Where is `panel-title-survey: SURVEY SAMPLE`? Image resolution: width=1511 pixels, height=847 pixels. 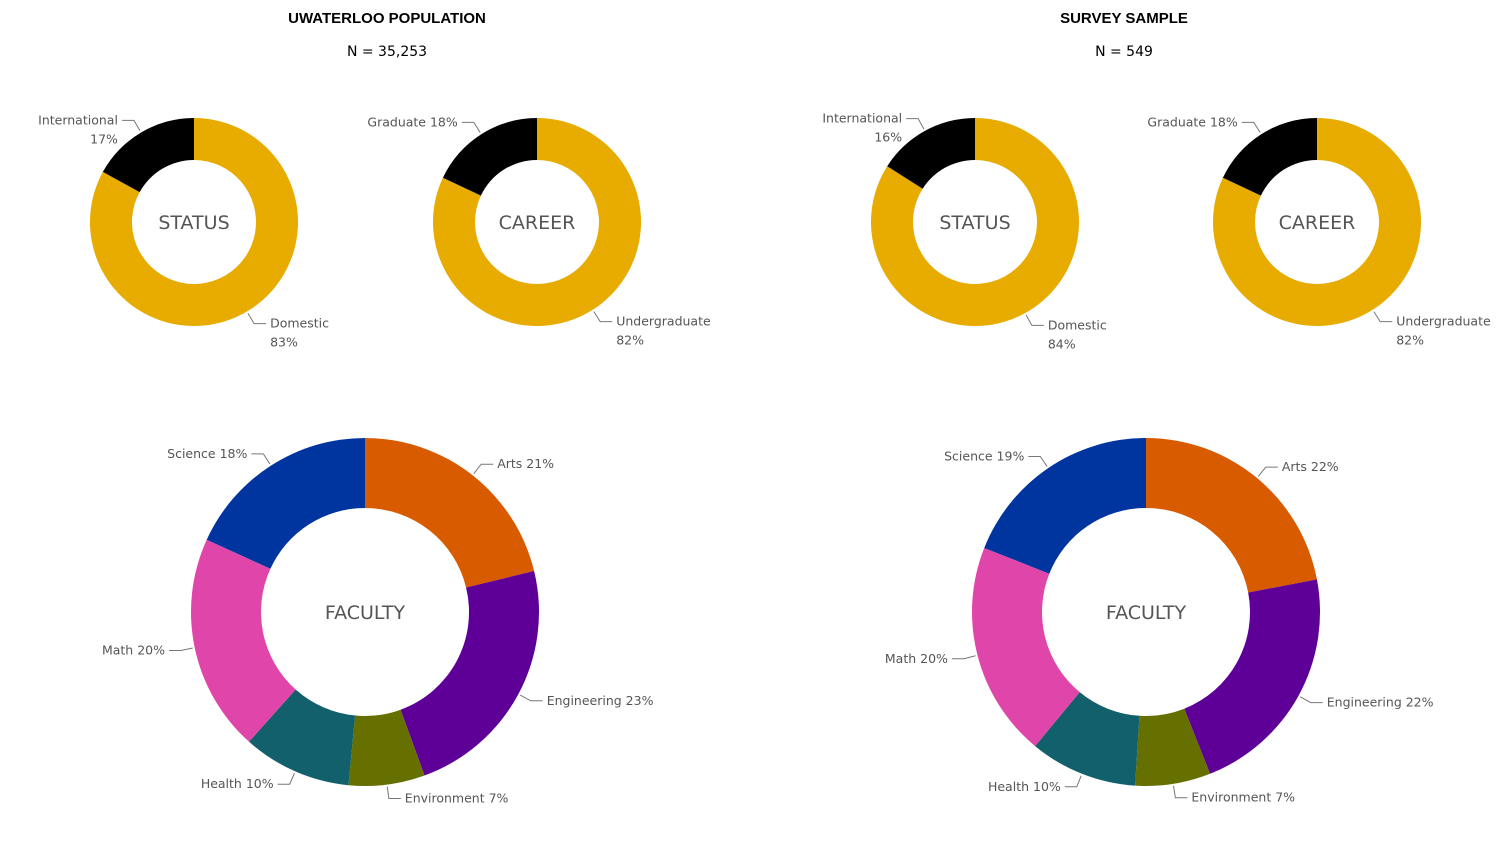 panel-title-survey: SURVEY SAMPLE is located at coordinates (1124, 18).